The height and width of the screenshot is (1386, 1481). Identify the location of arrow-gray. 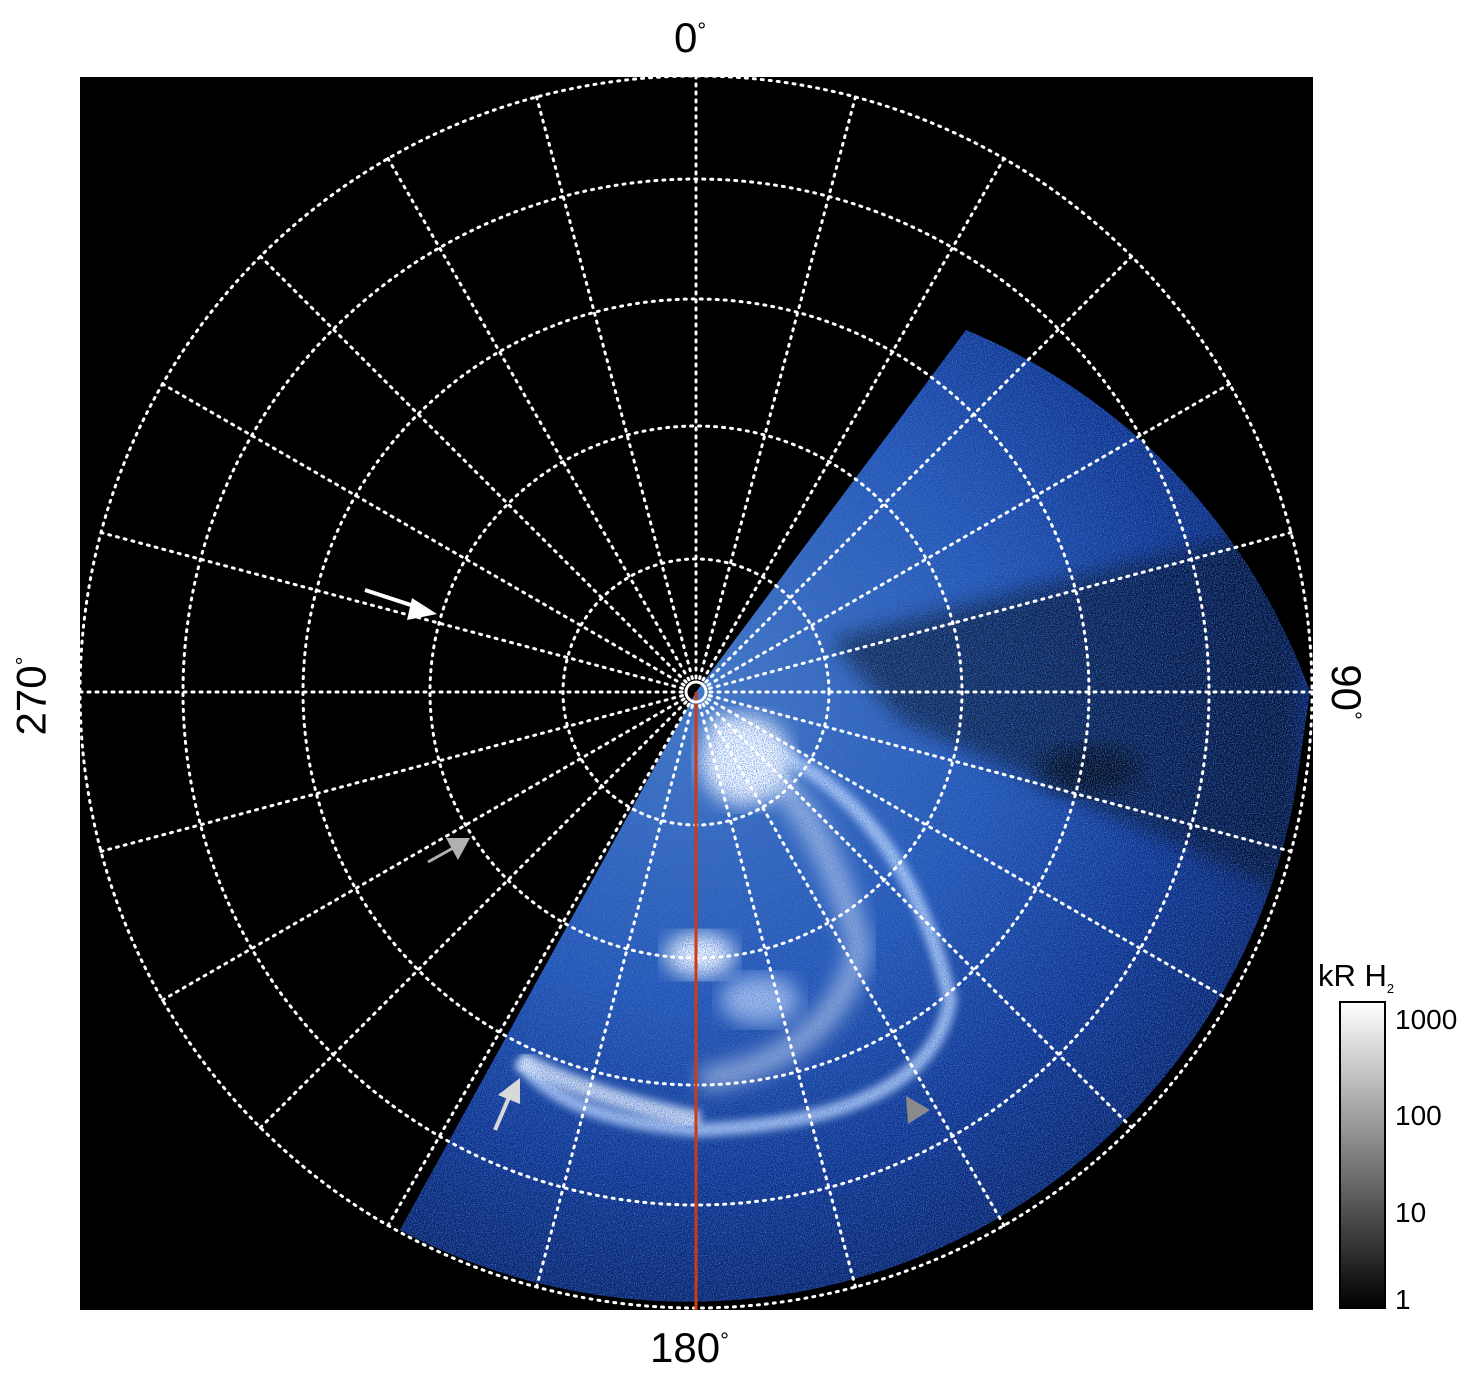
(448, 851).